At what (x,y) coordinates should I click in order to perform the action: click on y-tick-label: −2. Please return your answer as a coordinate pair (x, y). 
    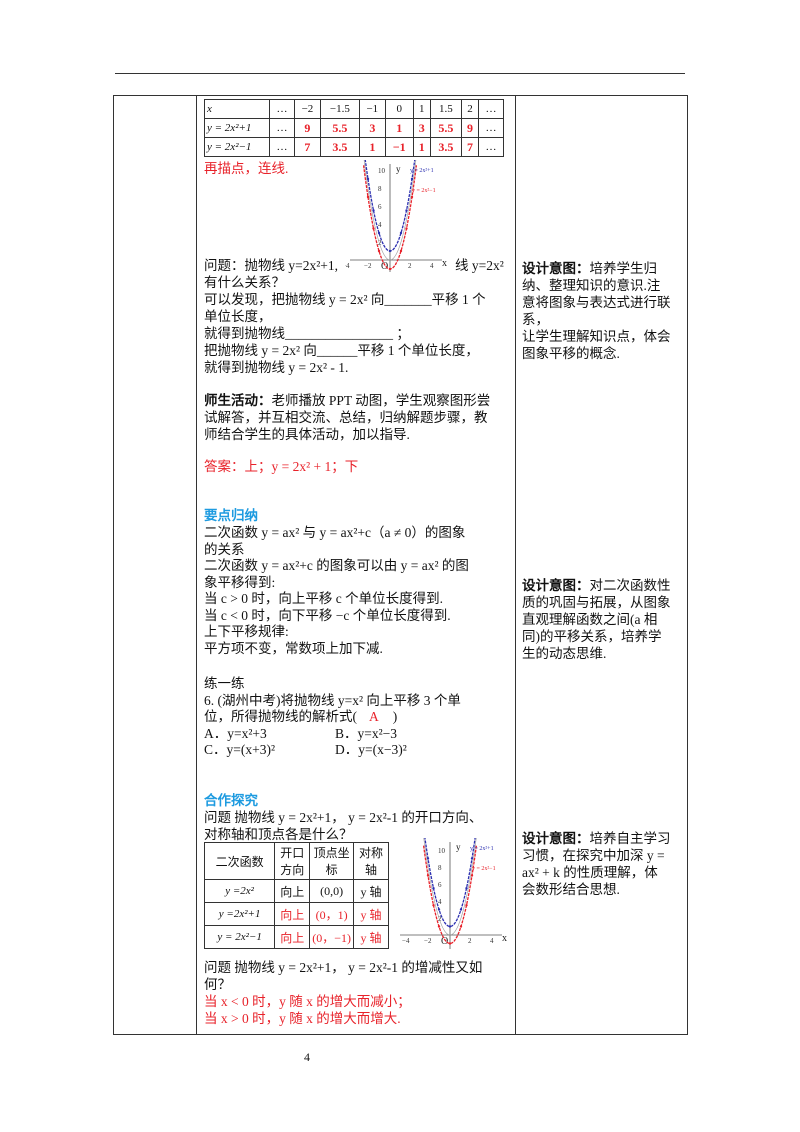
    Looking at the image, I should click on (442, 949).